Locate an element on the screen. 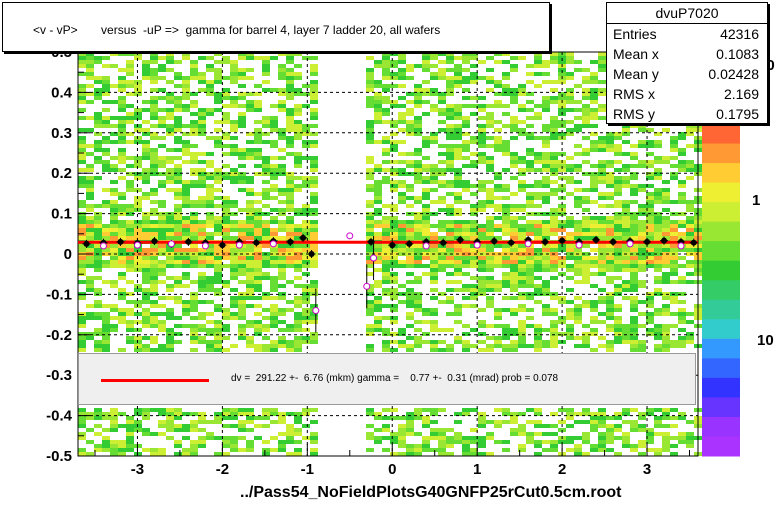  stats-value: 42316 is located at coordinates (739, 34).